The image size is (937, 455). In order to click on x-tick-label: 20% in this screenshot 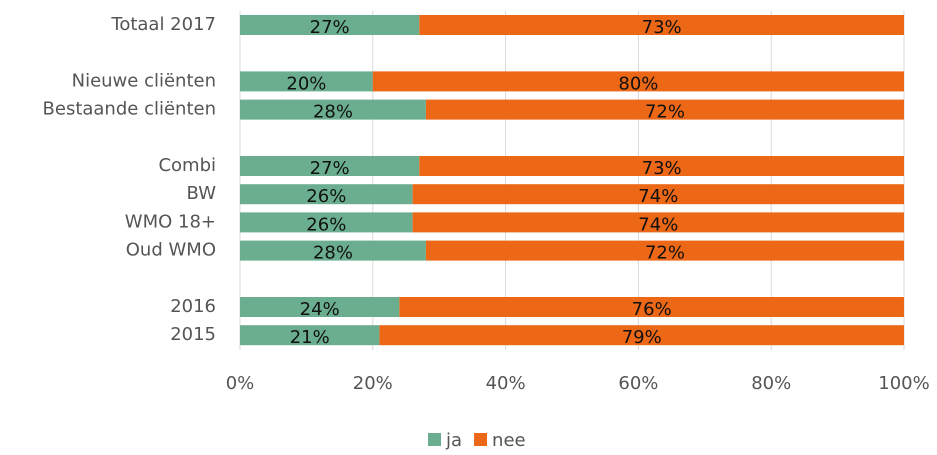, I will do `click(373, 383)`.